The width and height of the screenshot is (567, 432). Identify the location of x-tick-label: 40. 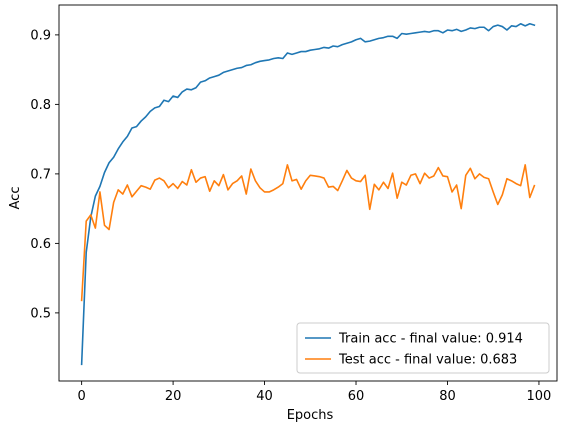
(264, 396).